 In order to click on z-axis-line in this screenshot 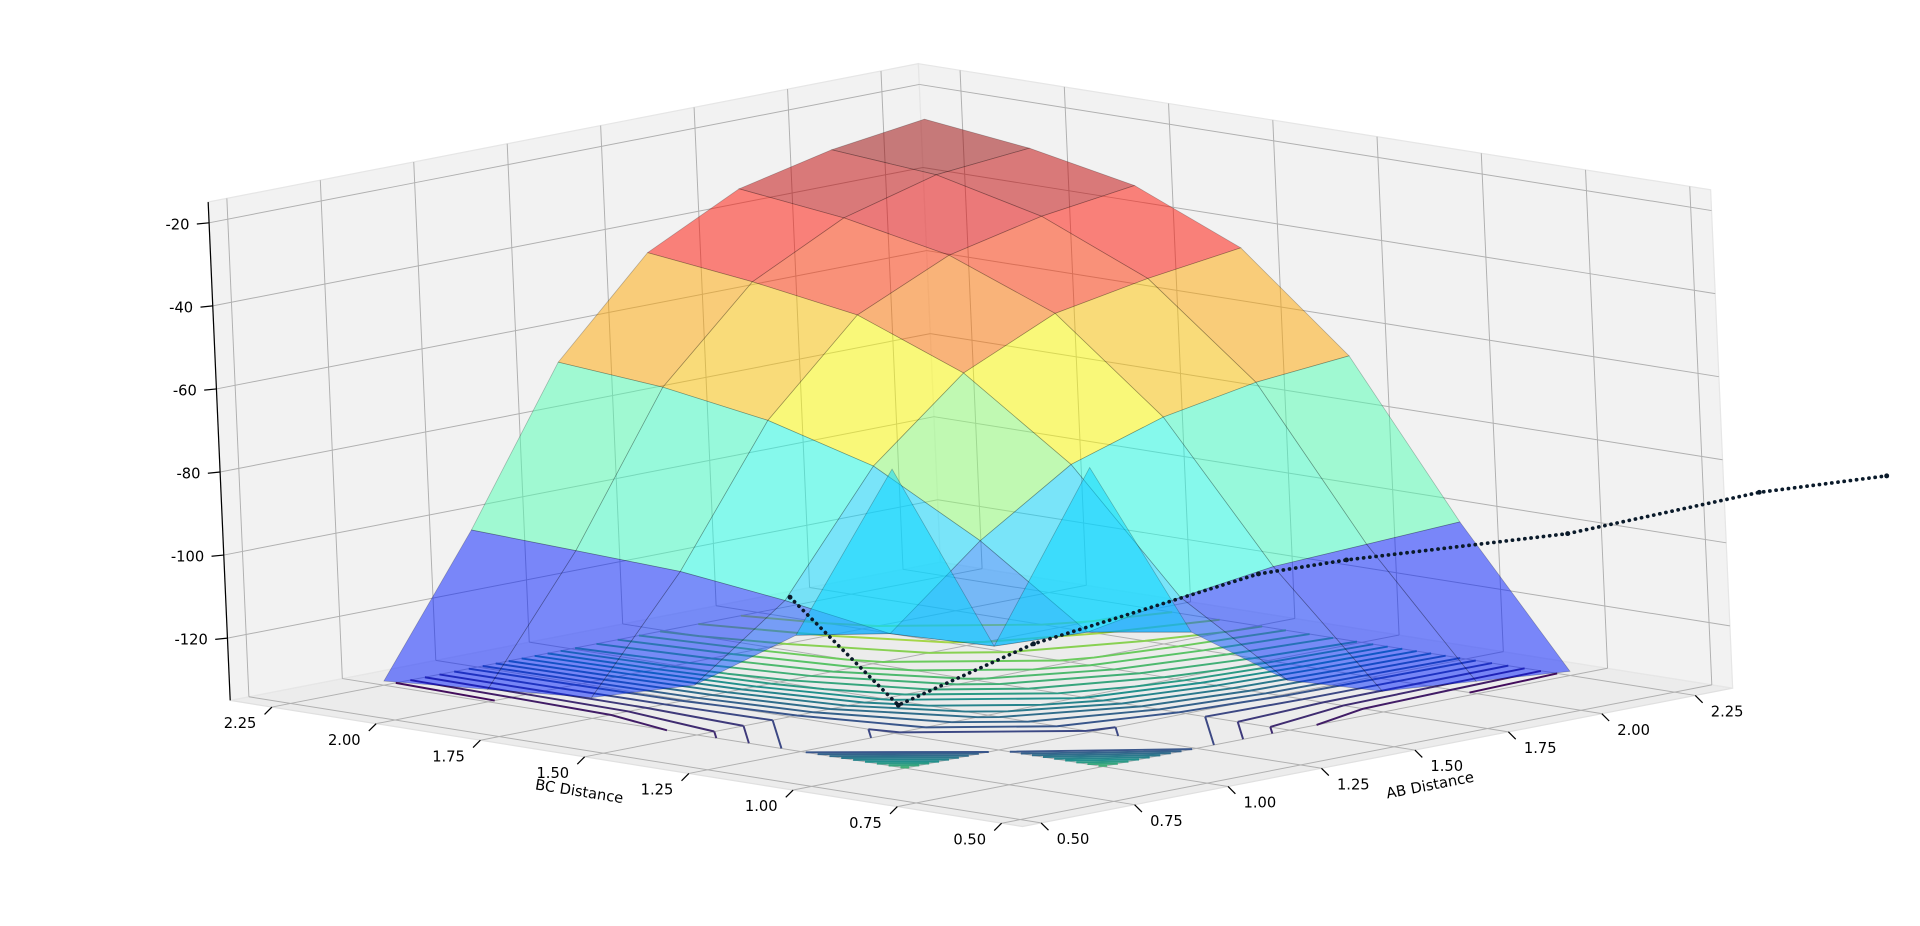, I will do `click(219, 451)`.